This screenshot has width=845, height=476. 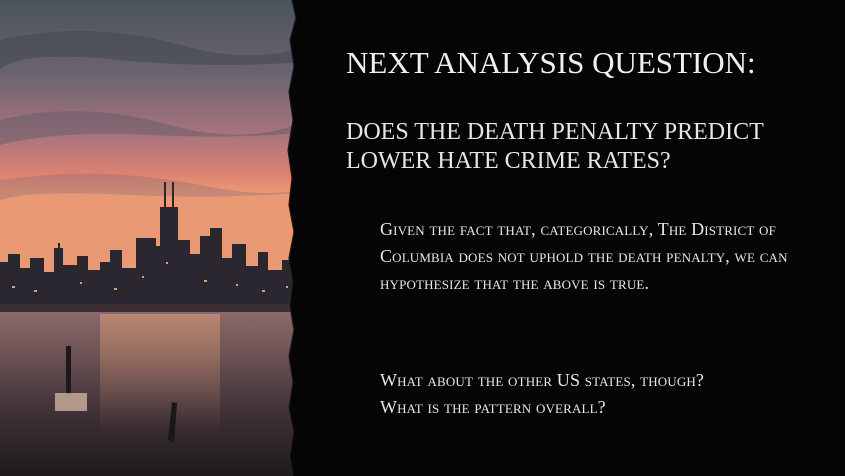 What do you see at coordinates (542, 380) in the screenshot?
I see `follow-up-line-1: What about the other US states, though?` at bounding box center [542, 380].